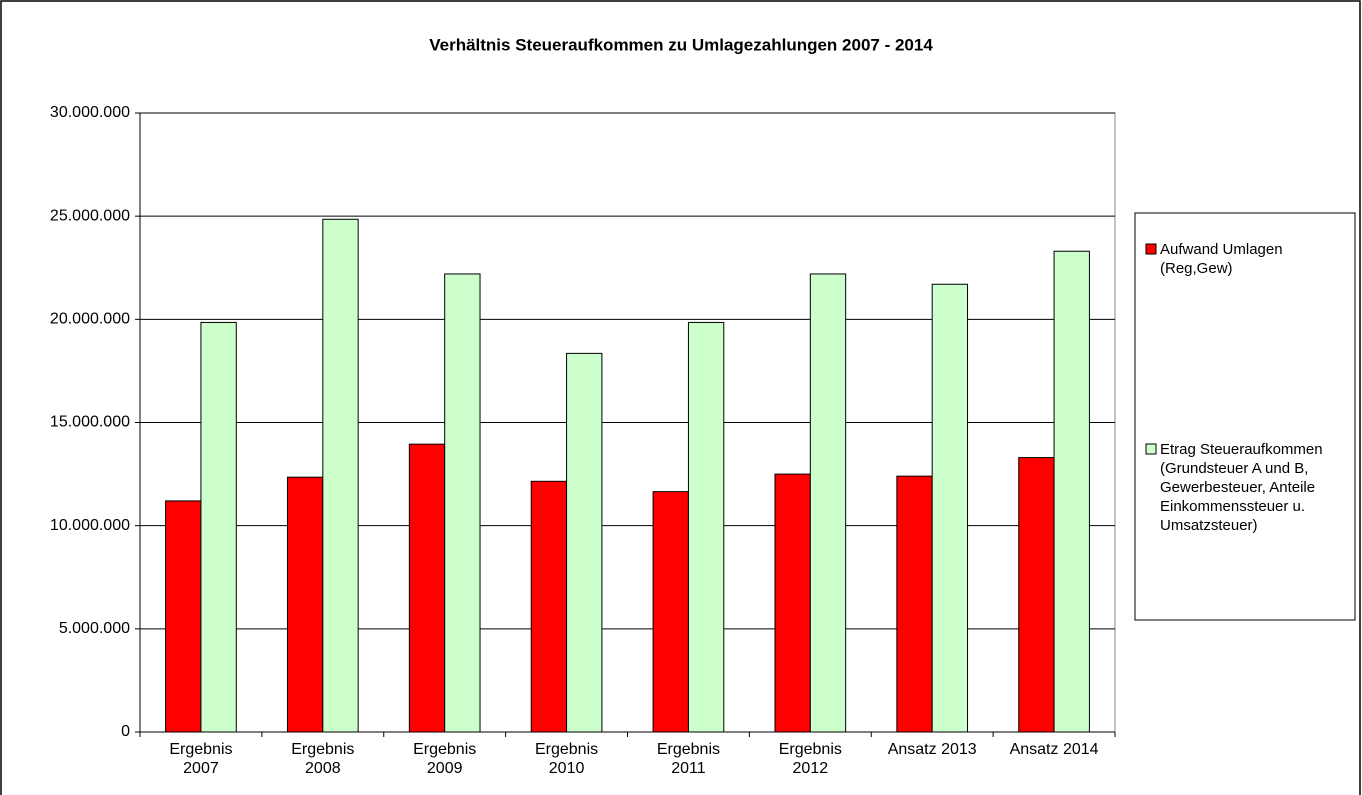 This screenshot has height=795, width=1362. What do you see at coordinates (90, 112) in the screenshot?
I see `y-tick-label: 30.000.000` at bounding box center [90, 112].